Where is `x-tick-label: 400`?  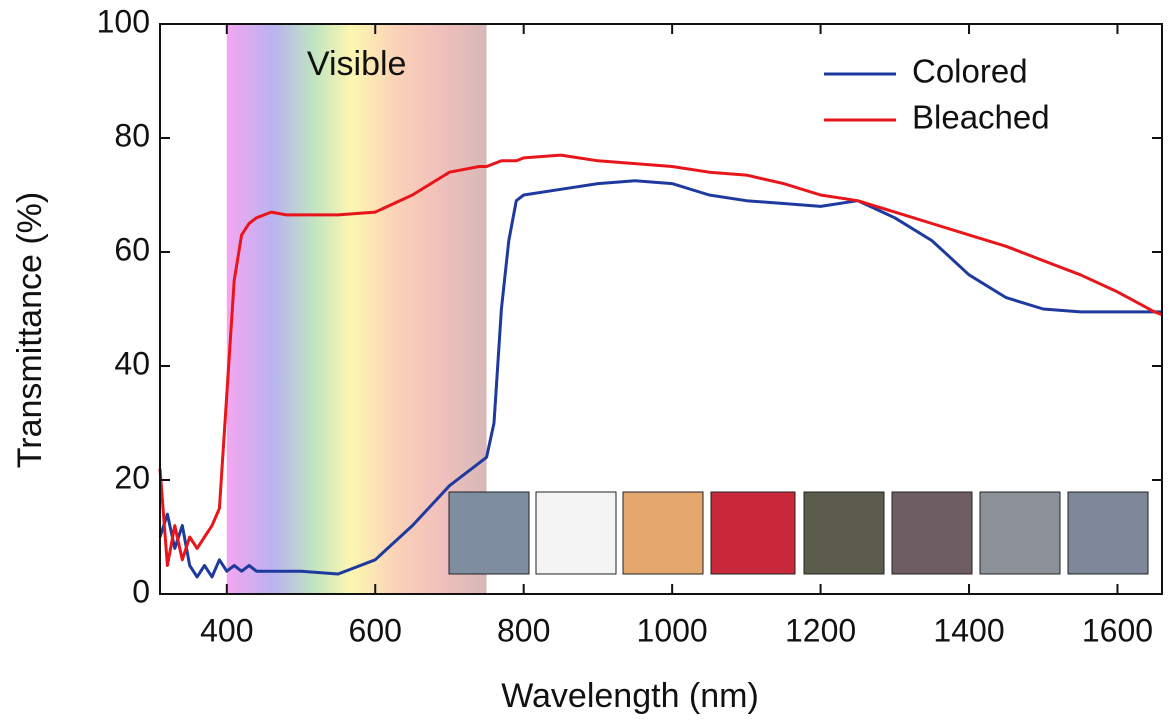 x-tick-label: 400 is located at coordinates (226, 630).